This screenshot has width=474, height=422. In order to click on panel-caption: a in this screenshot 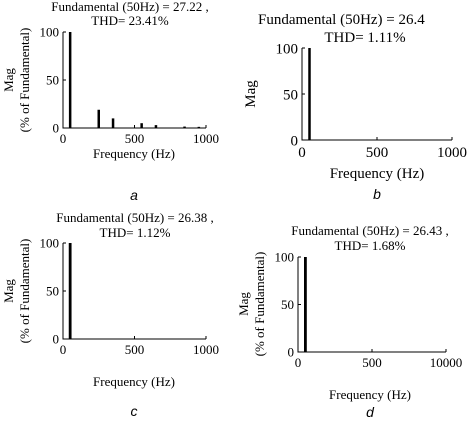, I will do `click(134, 195)`.